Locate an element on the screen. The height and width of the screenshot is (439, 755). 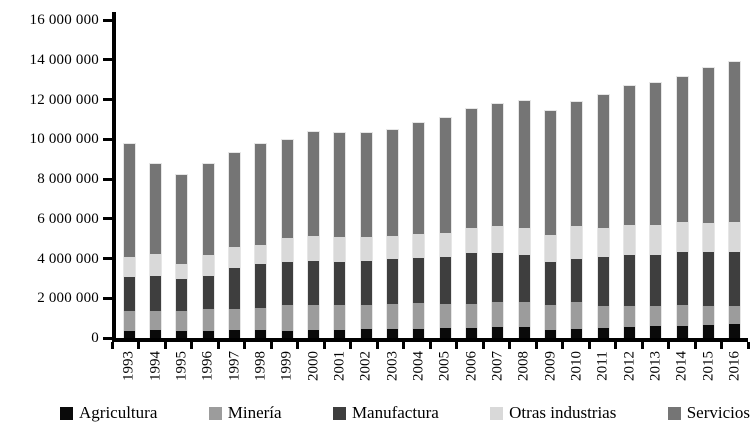
x-axis-tick-label-2006: 2006 is located at coordinates (471, 366).